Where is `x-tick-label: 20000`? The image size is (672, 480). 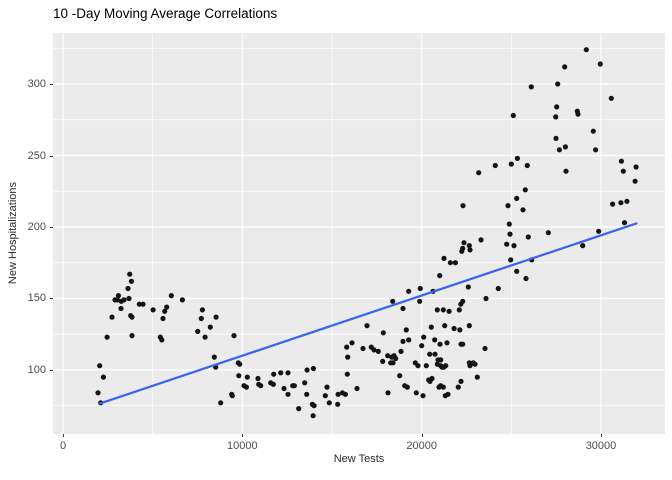
x-tick-label: 20000 is located at coordinates (421, 446).